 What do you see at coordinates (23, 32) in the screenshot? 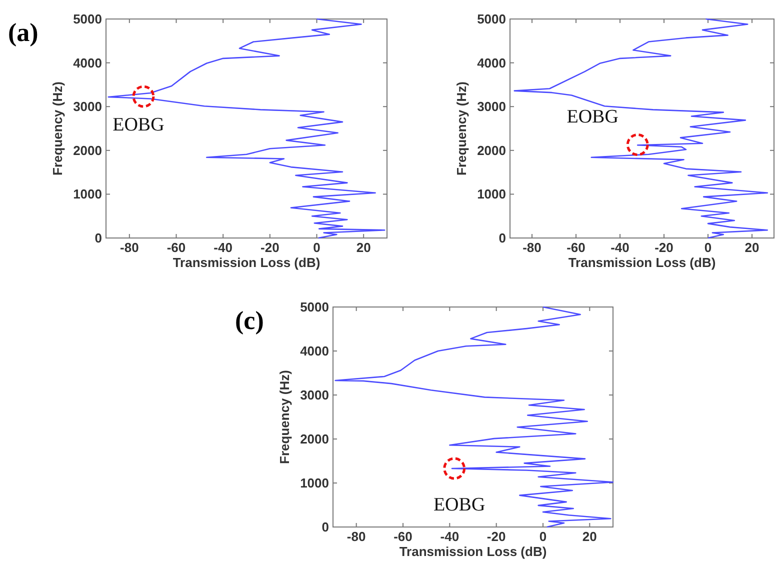
I see `chart-title: (a)` at bounding box center [23, 32].